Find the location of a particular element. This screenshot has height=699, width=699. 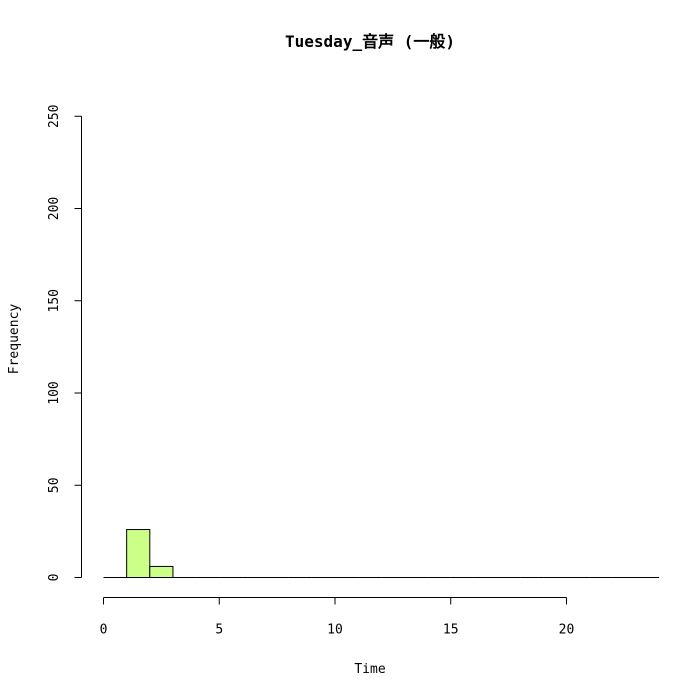

x-axis-label: Time is located at coordinates (369, 669).